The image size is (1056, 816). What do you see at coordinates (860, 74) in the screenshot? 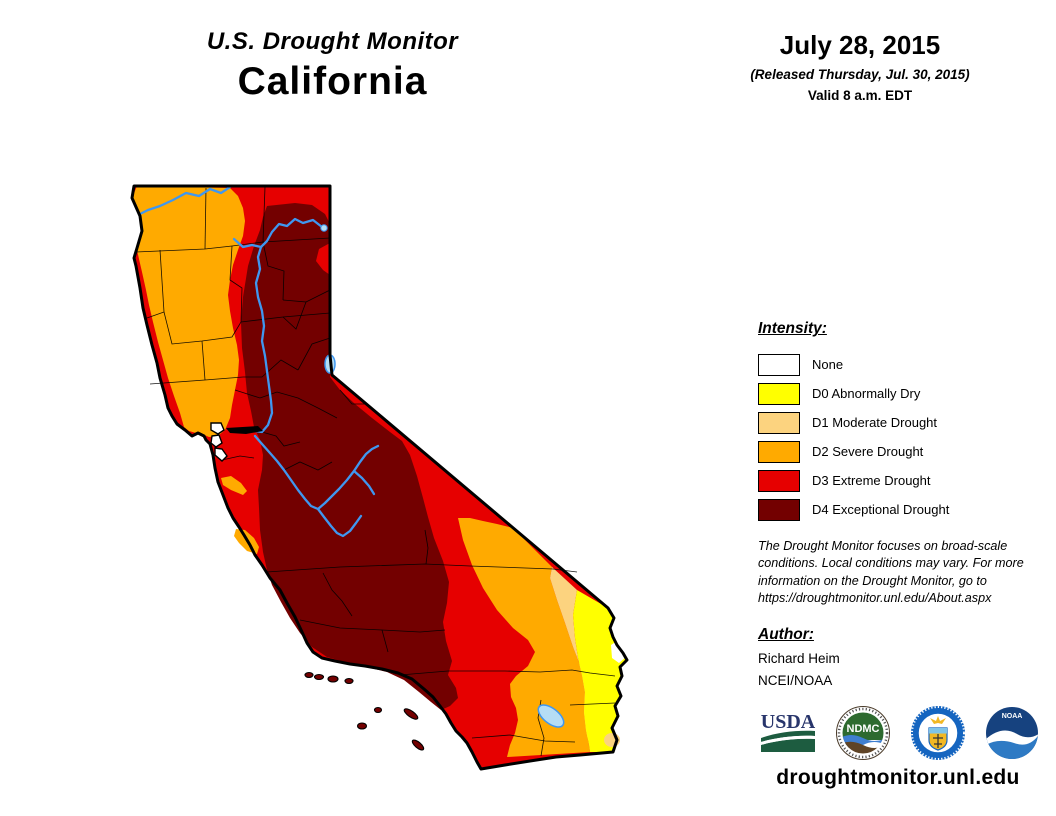
I see `release-date: (Released Thursday, Jul. 30, 2015)` at bounding box center [860, 74].